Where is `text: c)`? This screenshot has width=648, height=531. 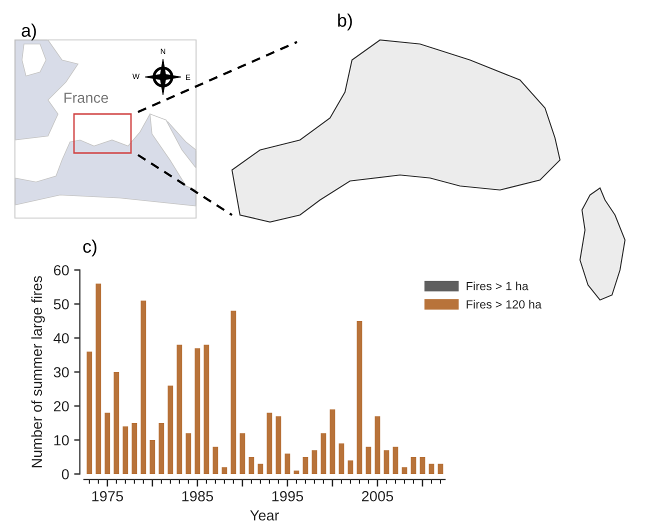
text: c) is located at coordinates (89, 248).